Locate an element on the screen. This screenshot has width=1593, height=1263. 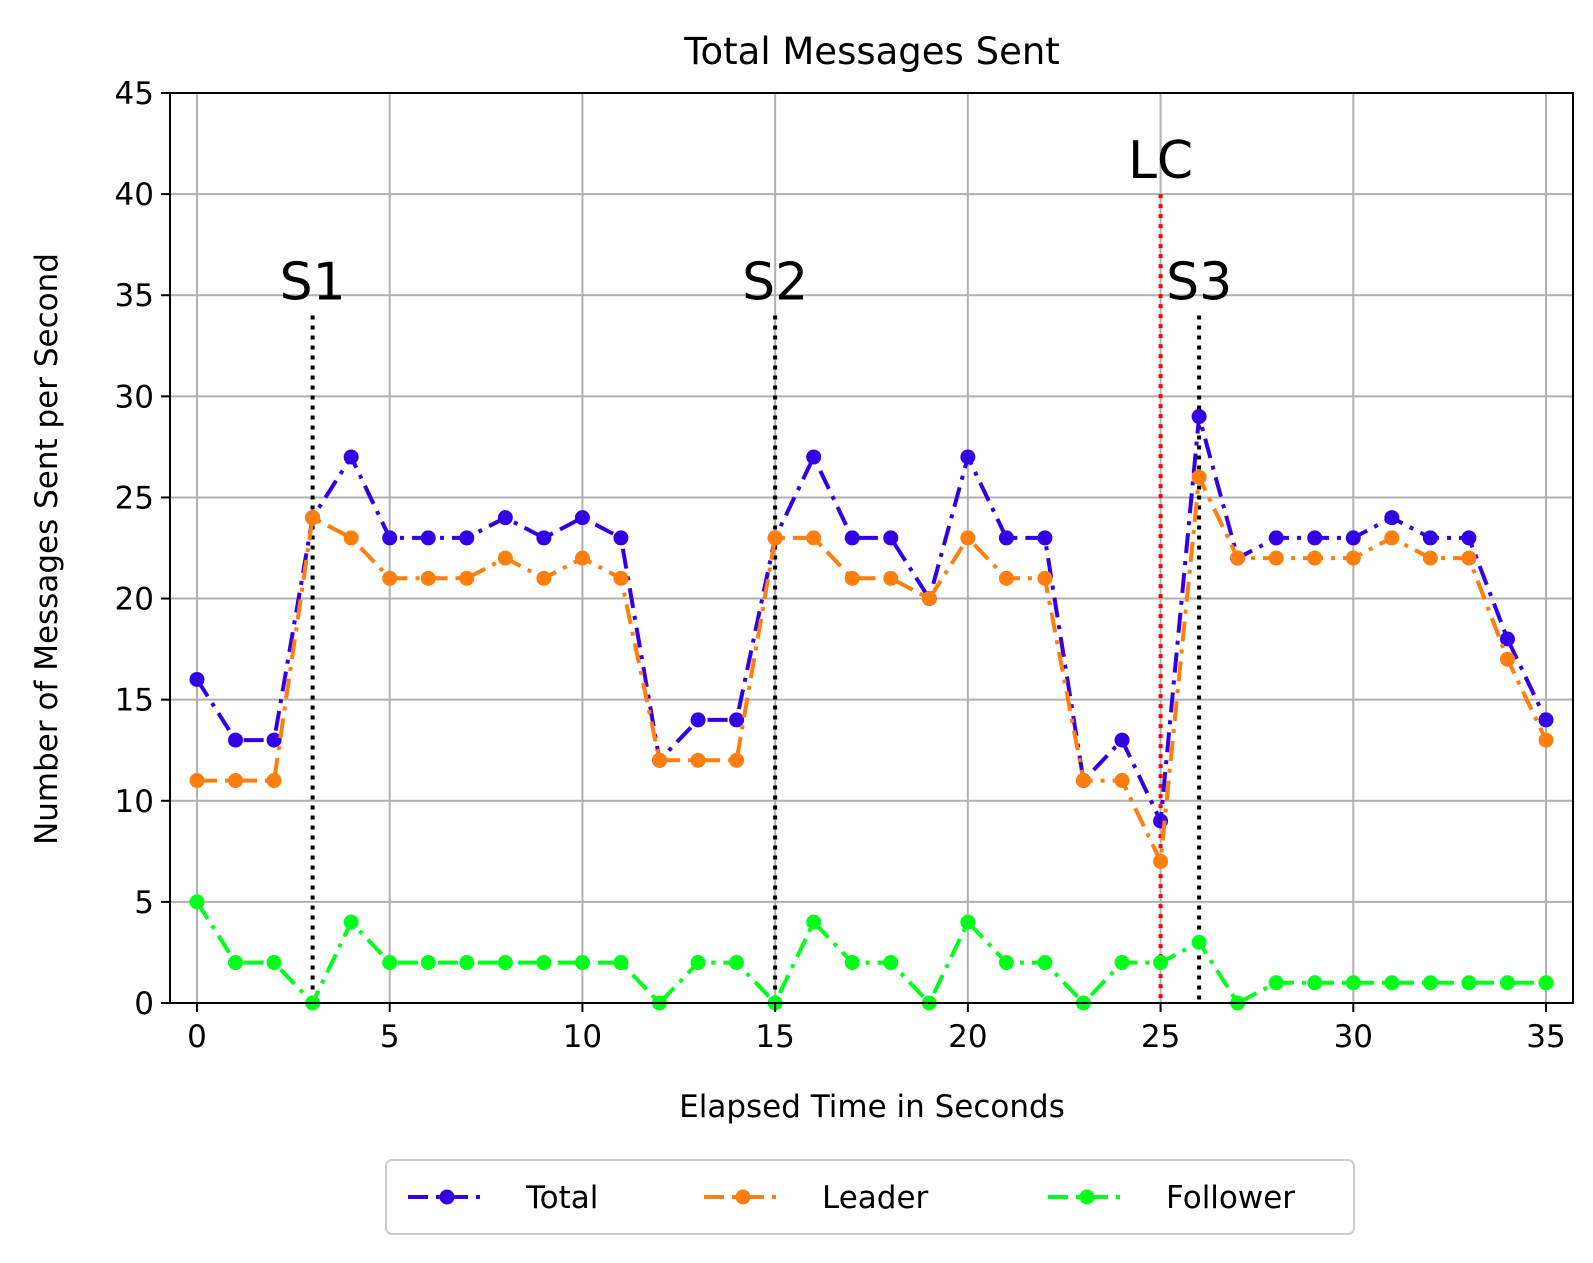
x-tick-label: 0 is located at coordinates (197, 1037).